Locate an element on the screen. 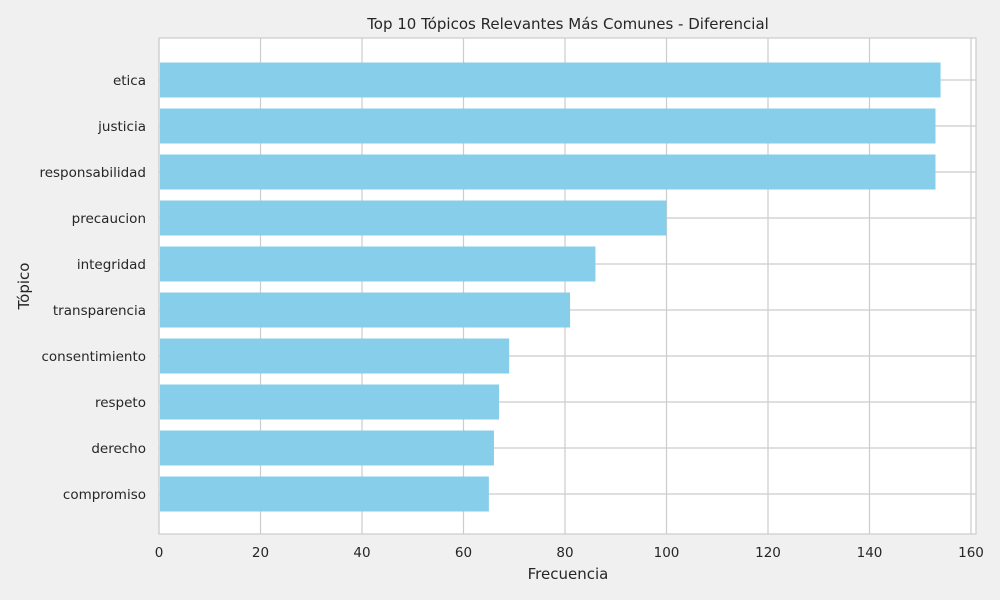 The image size is (1000, 600). y-tick-label: consentimiento is located at coordinates (94, 357).